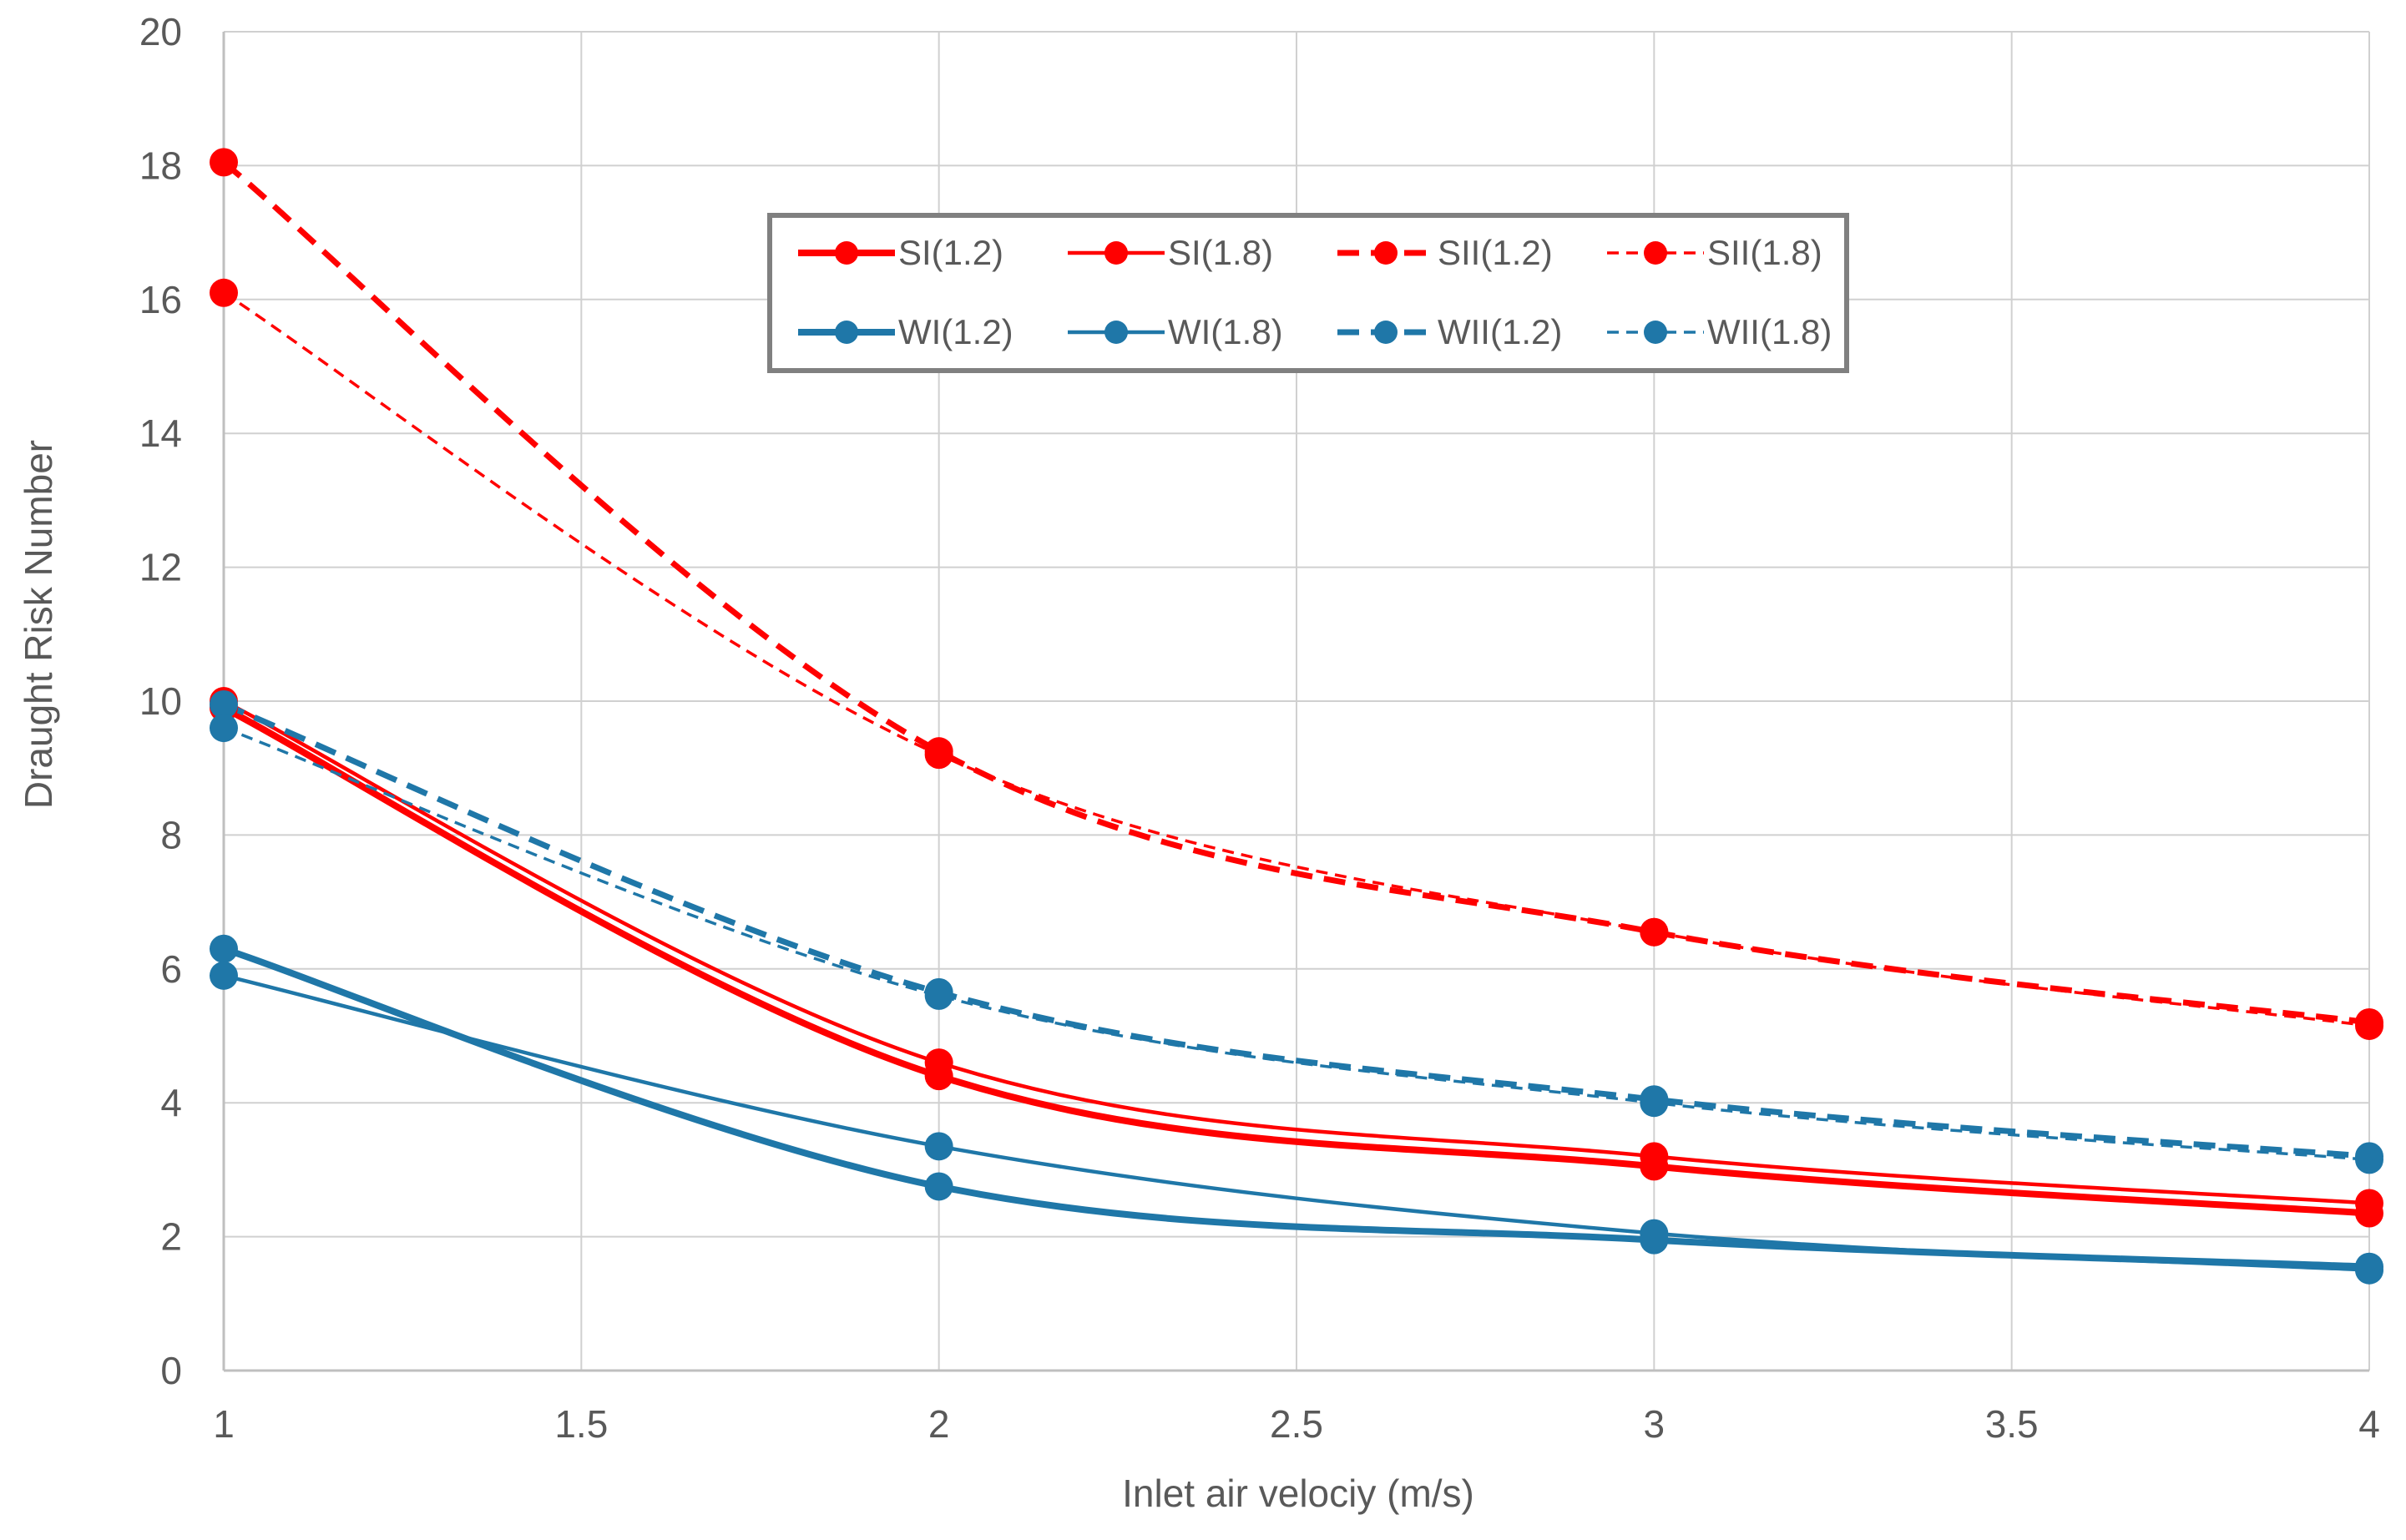  Describe the element at coordinates (171, 1370) in the screenshot. I see `y-tick-label: 0` at that location.